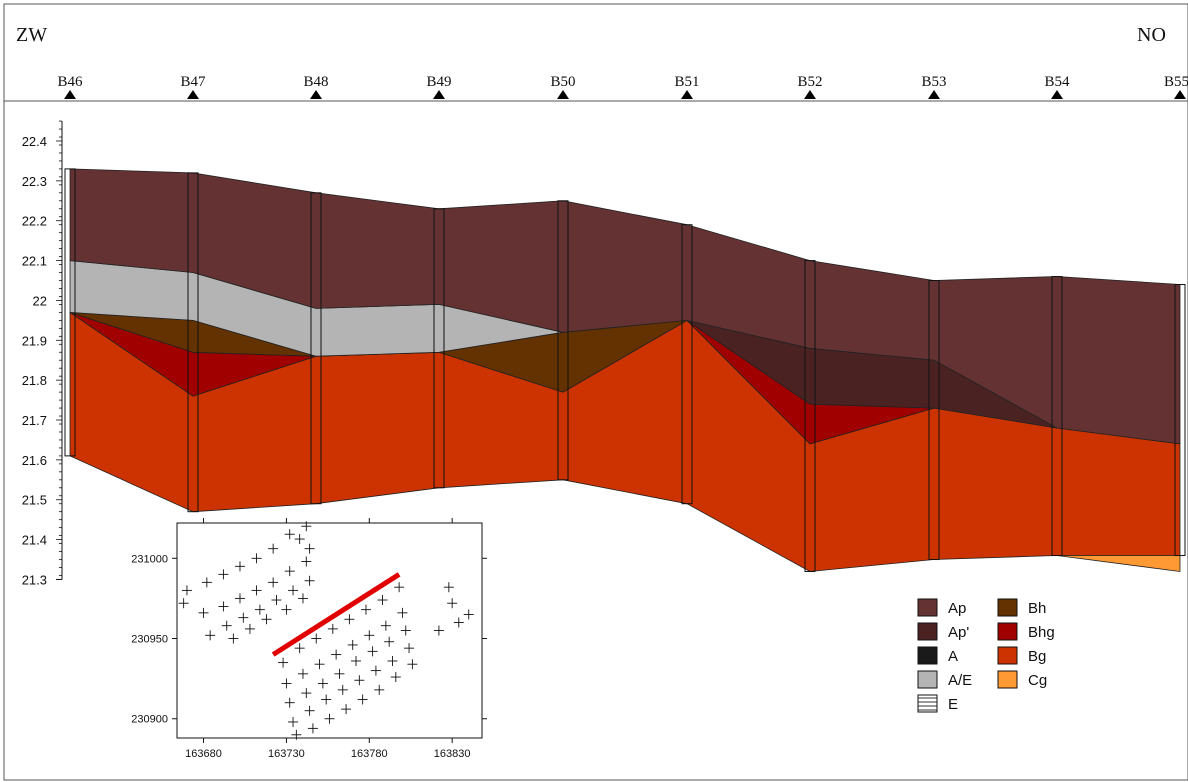 This screenshot has width=1188, height=782. Describe the element at coordinates (438, 82) in the screenshot. I see `borehole-label-b49: B49` at that location.